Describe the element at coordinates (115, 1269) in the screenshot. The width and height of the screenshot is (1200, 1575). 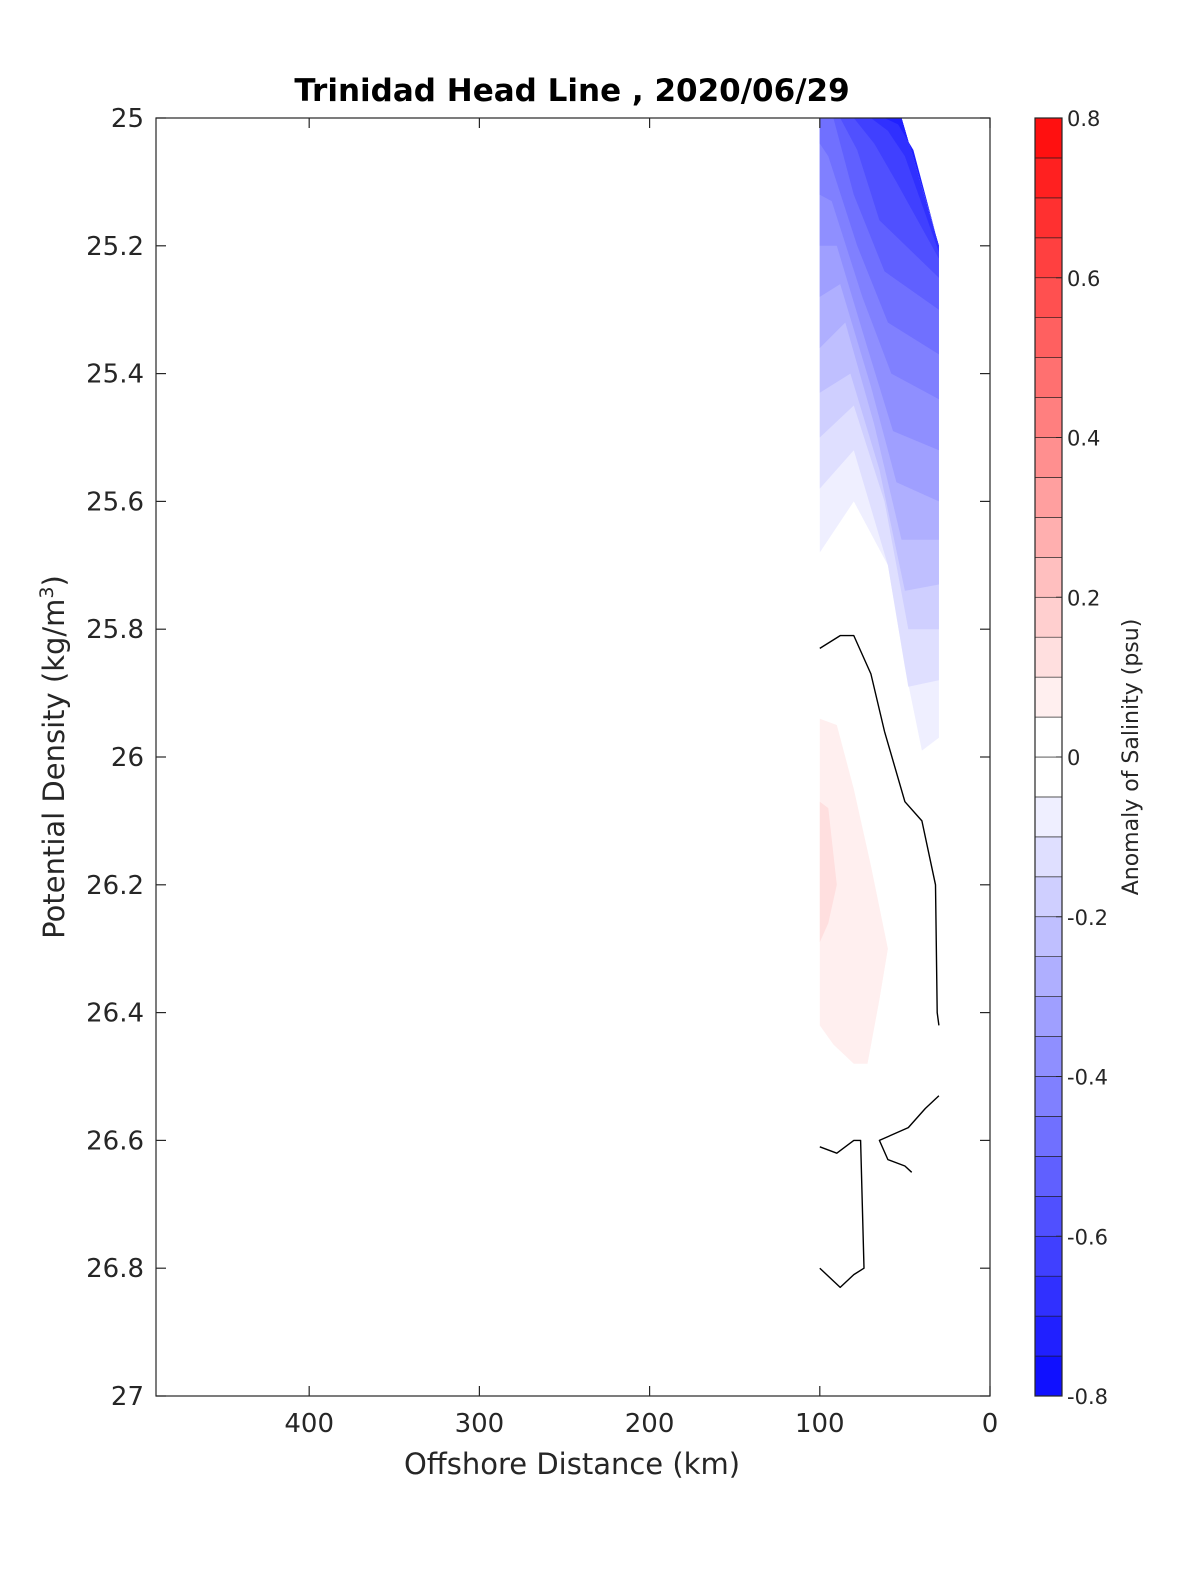
I see `y-tick-label: 26.8` at that location.